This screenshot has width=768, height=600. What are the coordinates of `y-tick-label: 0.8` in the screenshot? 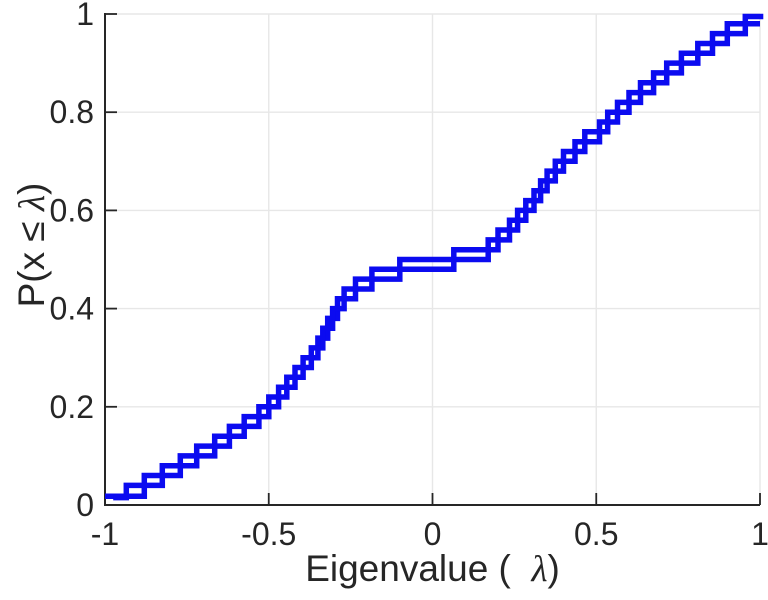 It's located at (72, 112).